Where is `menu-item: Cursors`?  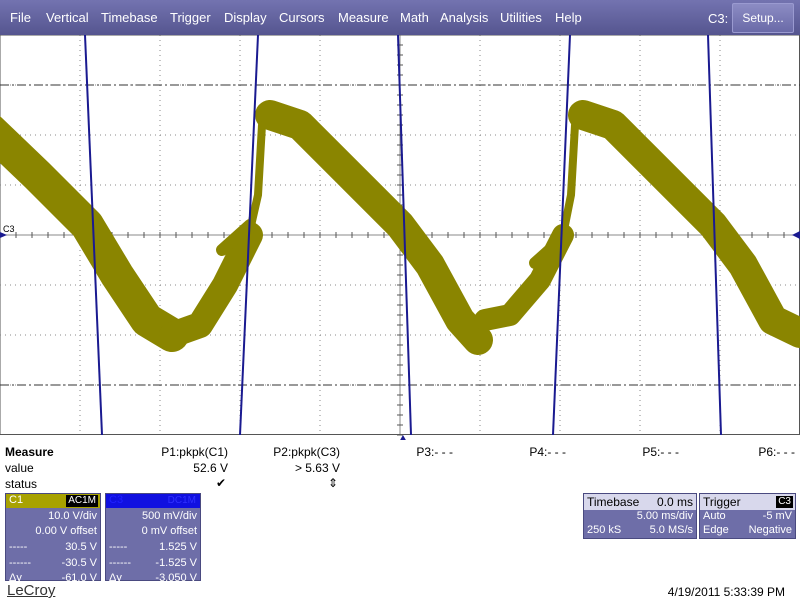 menu-item: Cursors is located at coordinates (302, 17).